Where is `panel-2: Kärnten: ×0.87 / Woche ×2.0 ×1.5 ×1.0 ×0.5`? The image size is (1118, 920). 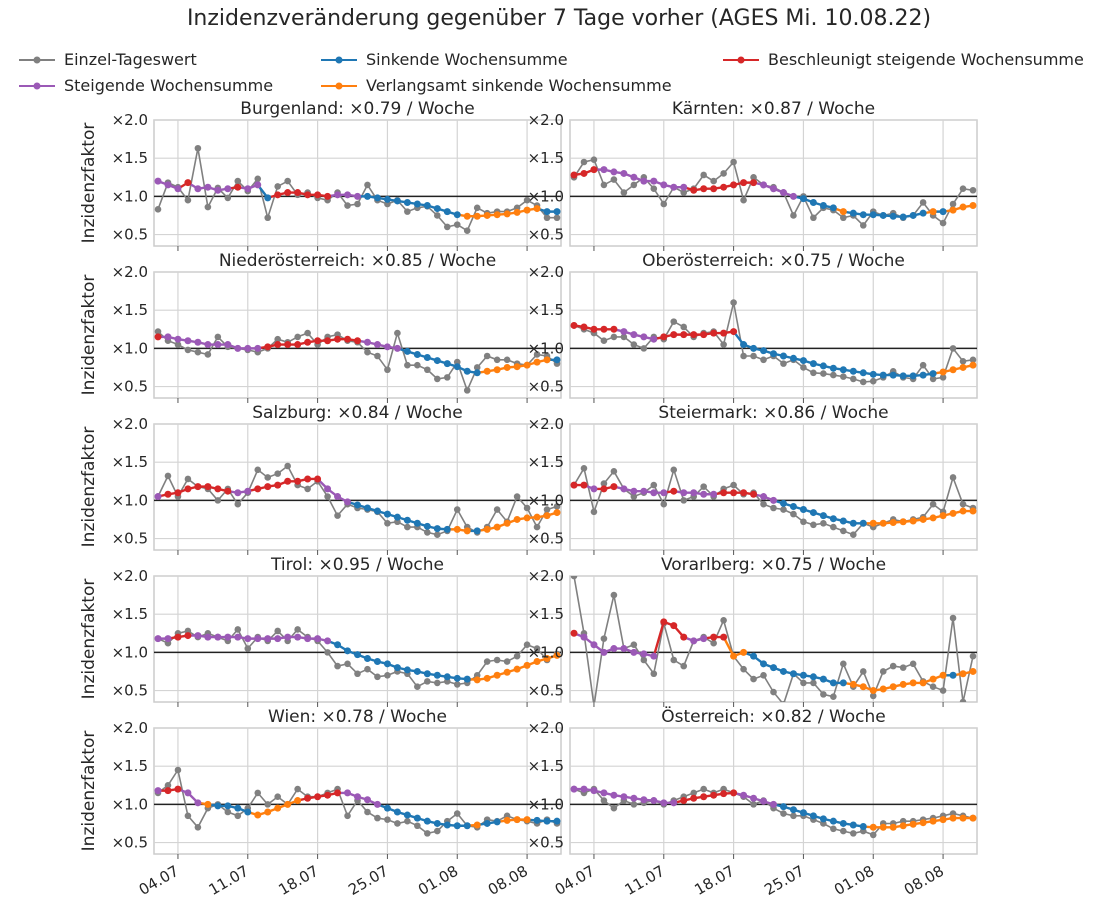
panel-2: Kärnten: ×0.87 / Woche ×2.0 ×1.5 ×1.0 ×0.5 is located at coordinates (753, 175).